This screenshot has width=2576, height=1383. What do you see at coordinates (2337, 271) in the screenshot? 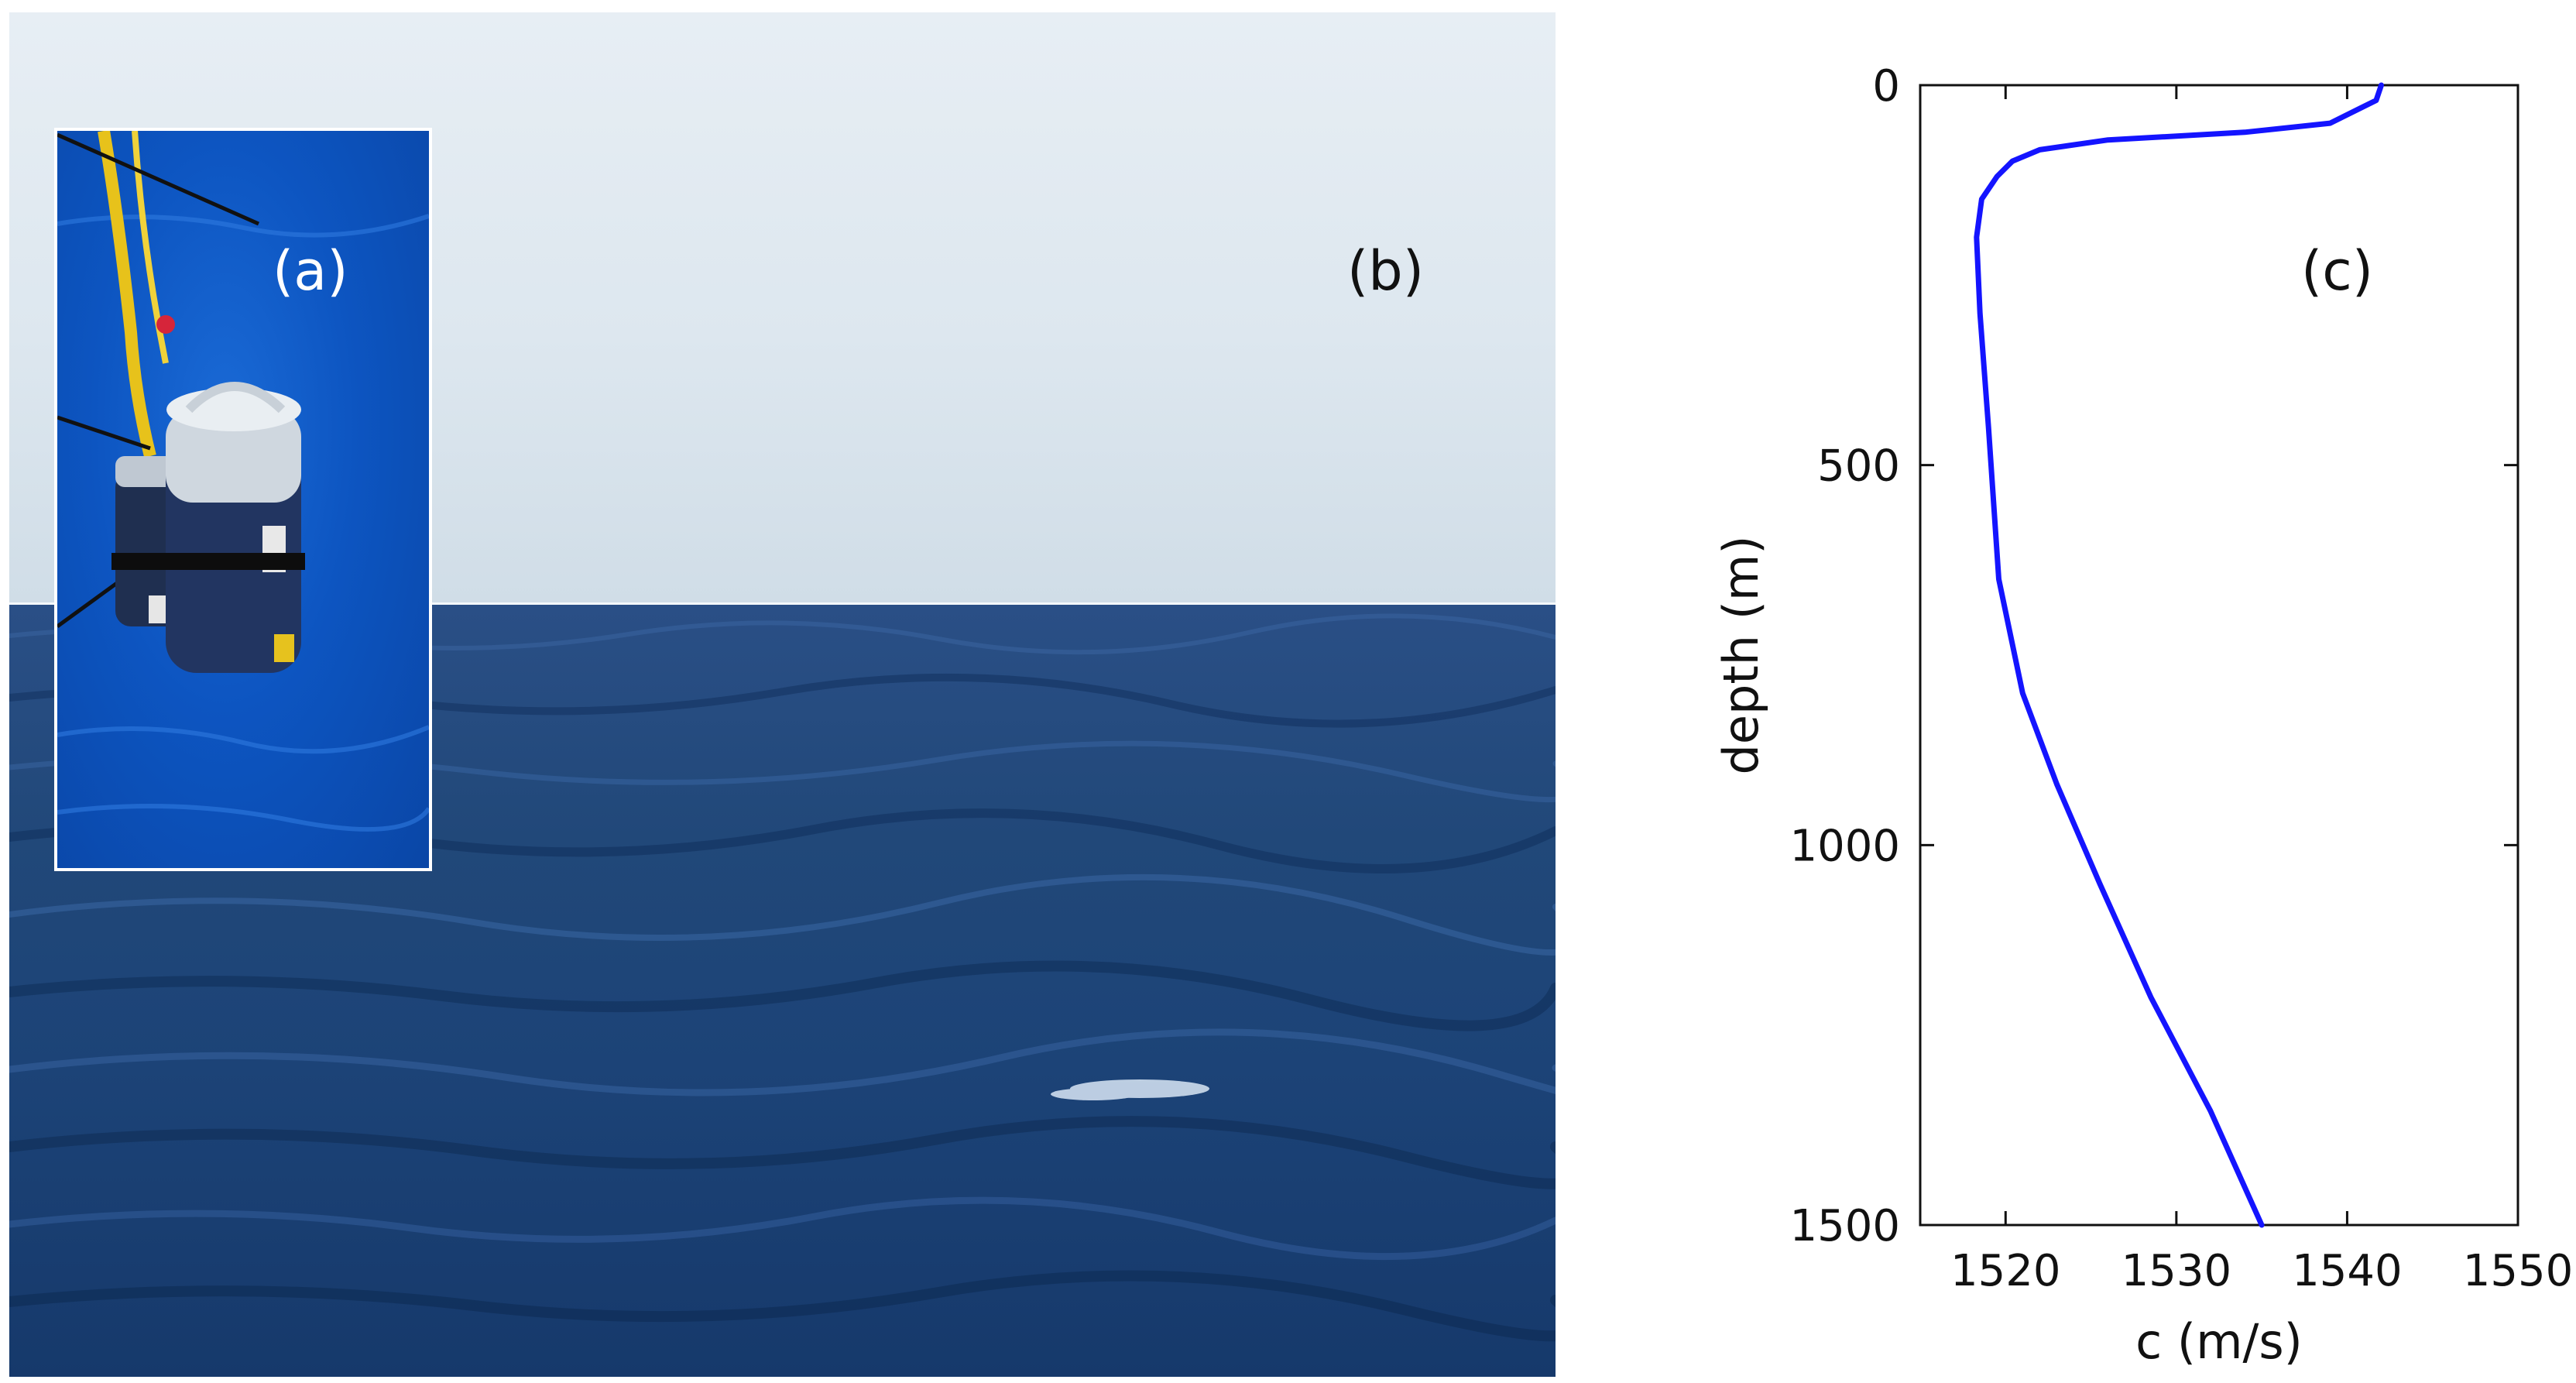
I see `panel-label-c: (c)` at bounding box center [2337, 271].